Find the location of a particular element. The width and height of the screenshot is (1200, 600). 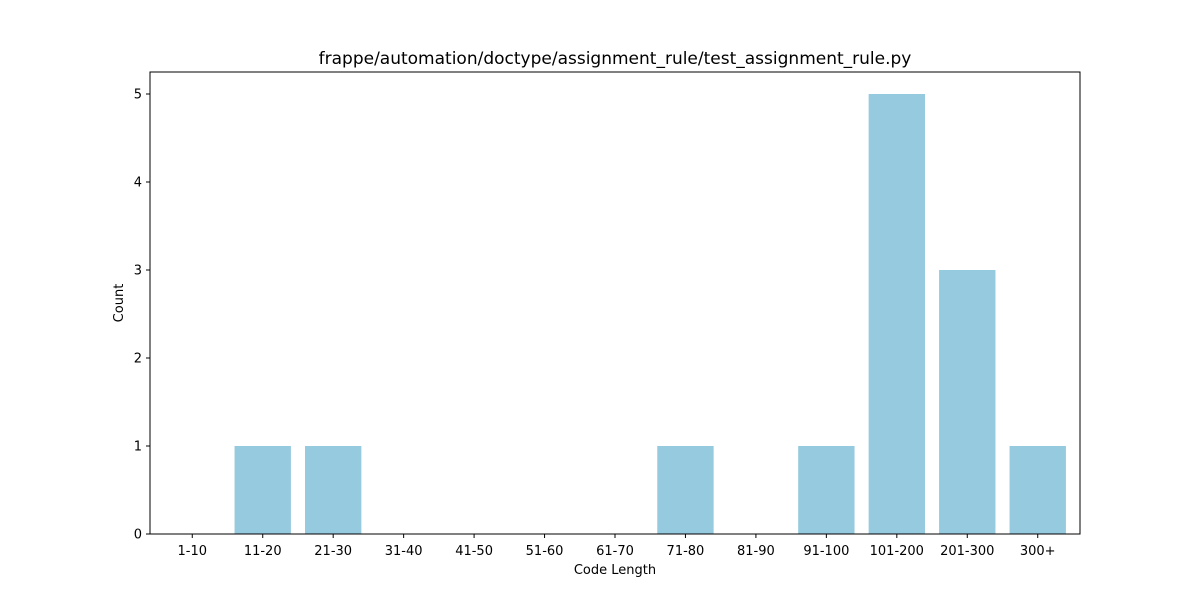

x-tick-label: 41-50 is located at coordinates (474, 551).